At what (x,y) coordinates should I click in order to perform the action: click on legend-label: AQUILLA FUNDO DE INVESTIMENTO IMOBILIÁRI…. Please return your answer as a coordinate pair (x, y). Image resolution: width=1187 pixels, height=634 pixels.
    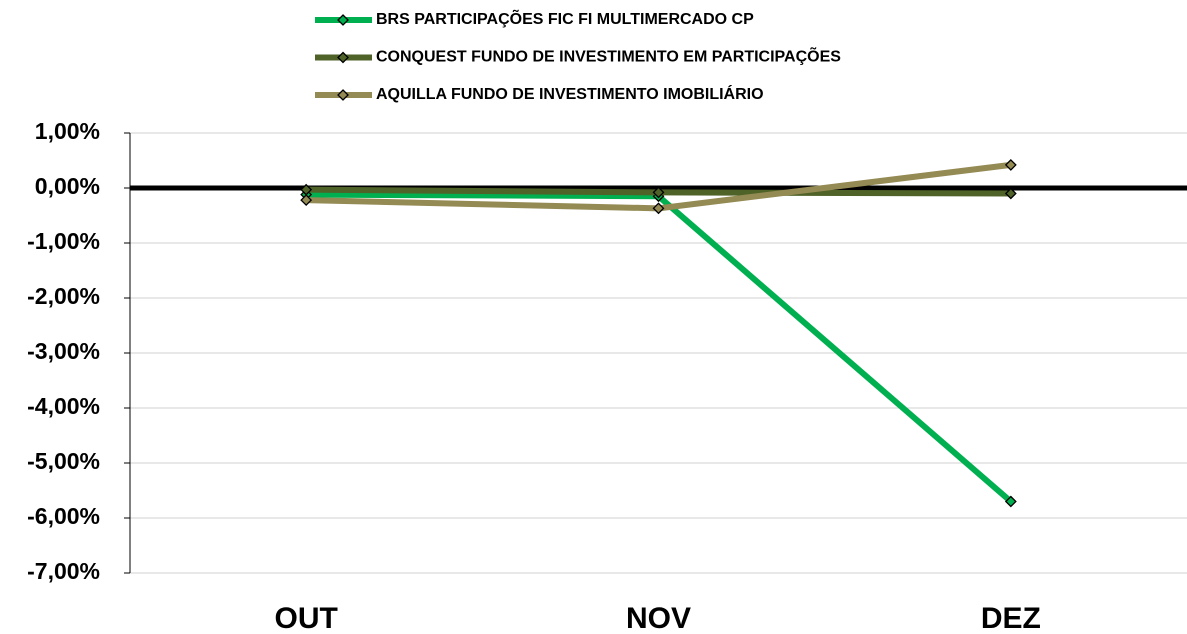
    Looking at the image, I should click on (570, 93).